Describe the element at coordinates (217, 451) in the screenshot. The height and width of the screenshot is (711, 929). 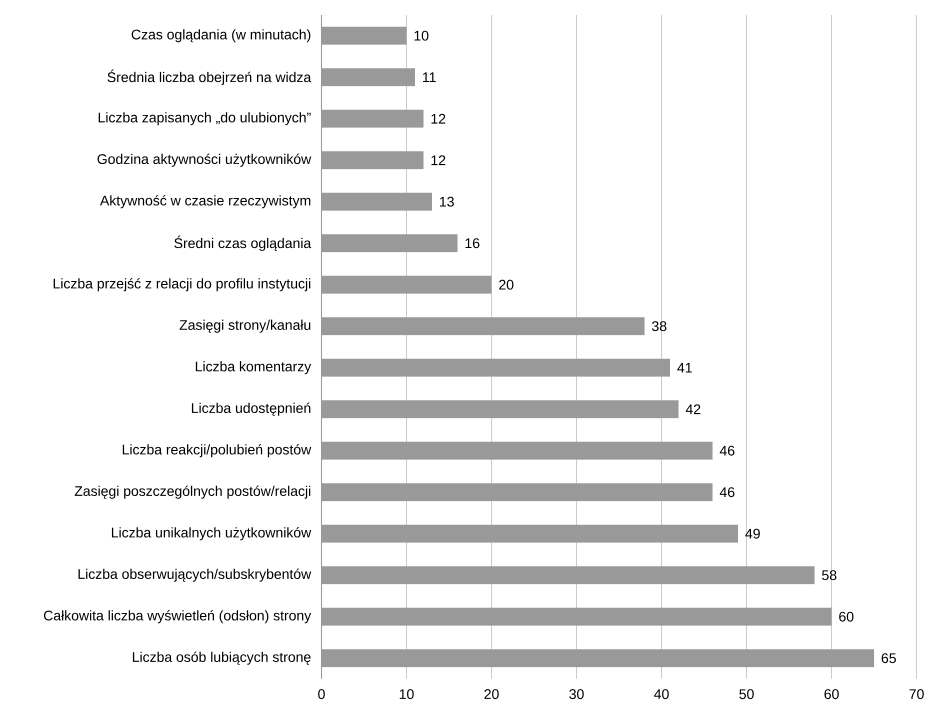
I see `y-tick-label: Liczba reakcji/polubień postów` at that location.